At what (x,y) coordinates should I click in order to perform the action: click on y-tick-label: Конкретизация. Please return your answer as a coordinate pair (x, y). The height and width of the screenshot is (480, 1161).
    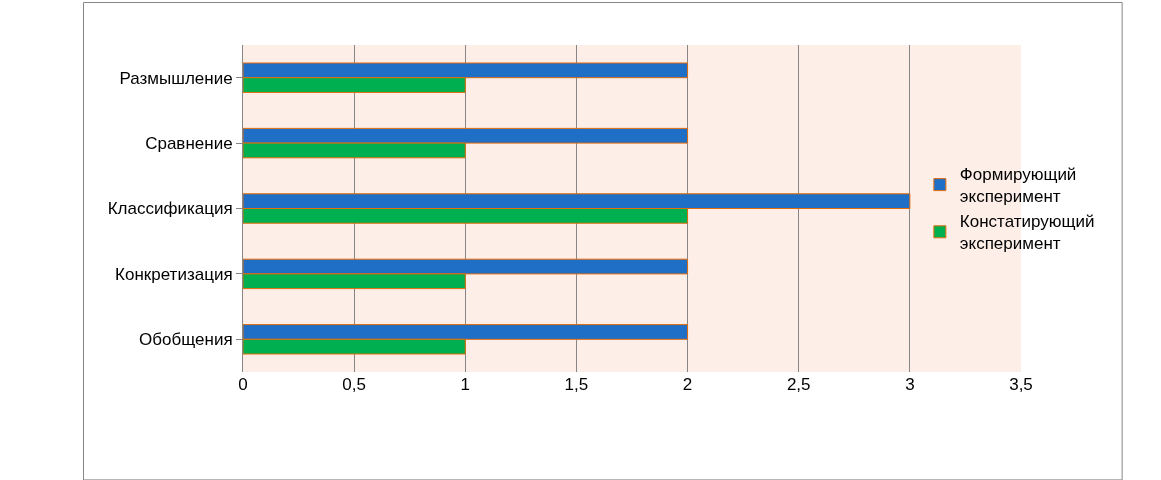
    Looking at the image, I should click on (174, 274).